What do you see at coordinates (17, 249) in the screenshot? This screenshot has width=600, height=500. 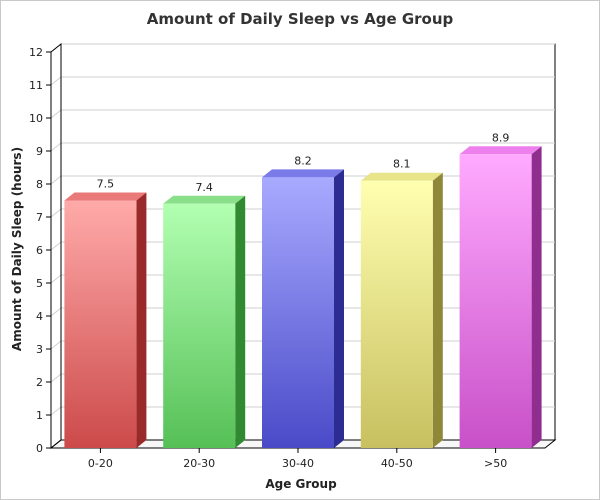 I see `y-axis-title: Amount of Daily Sleep (hours)` at bounding box center [17, 249].